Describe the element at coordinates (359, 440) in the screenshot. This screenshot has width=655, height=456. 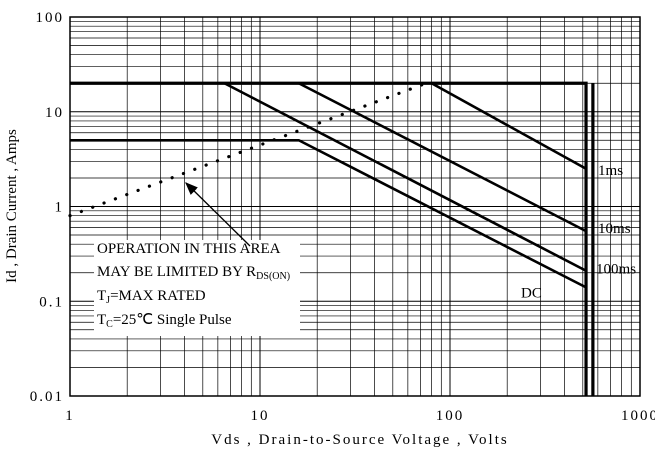
I see `x-axis-label: Vds , Drain-to-Source Voltage , Volts` at that location.